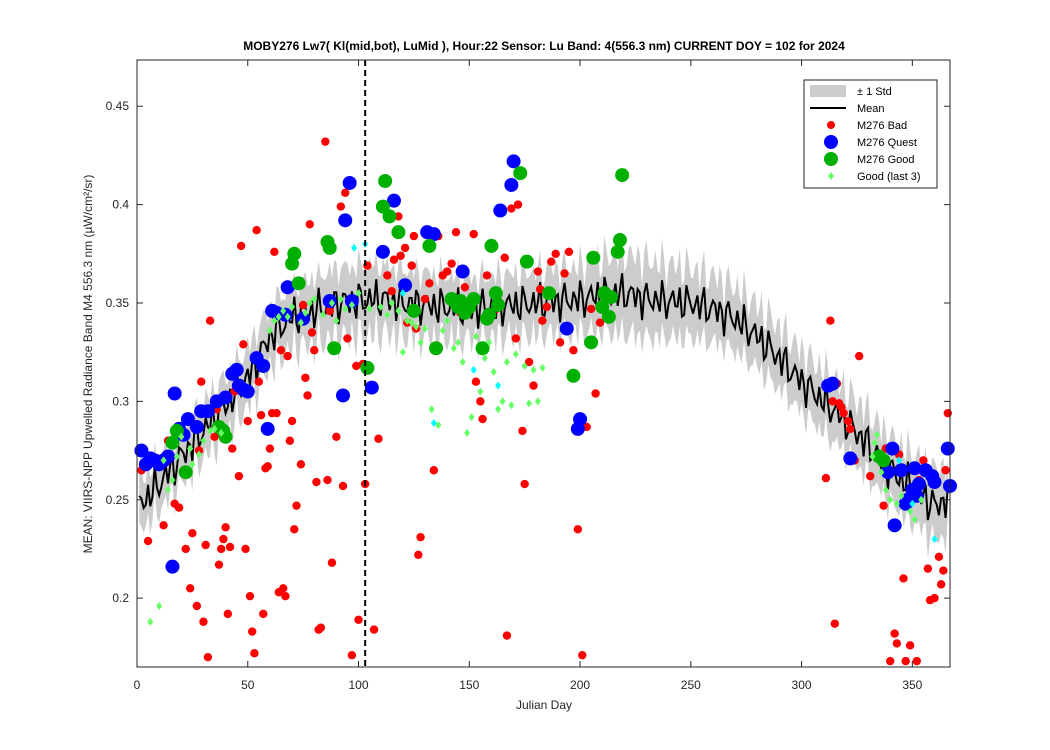 The height and width of the screenshot is (750, 1050). I want to click on y-tick-label: 0.25, so click(118, 500).